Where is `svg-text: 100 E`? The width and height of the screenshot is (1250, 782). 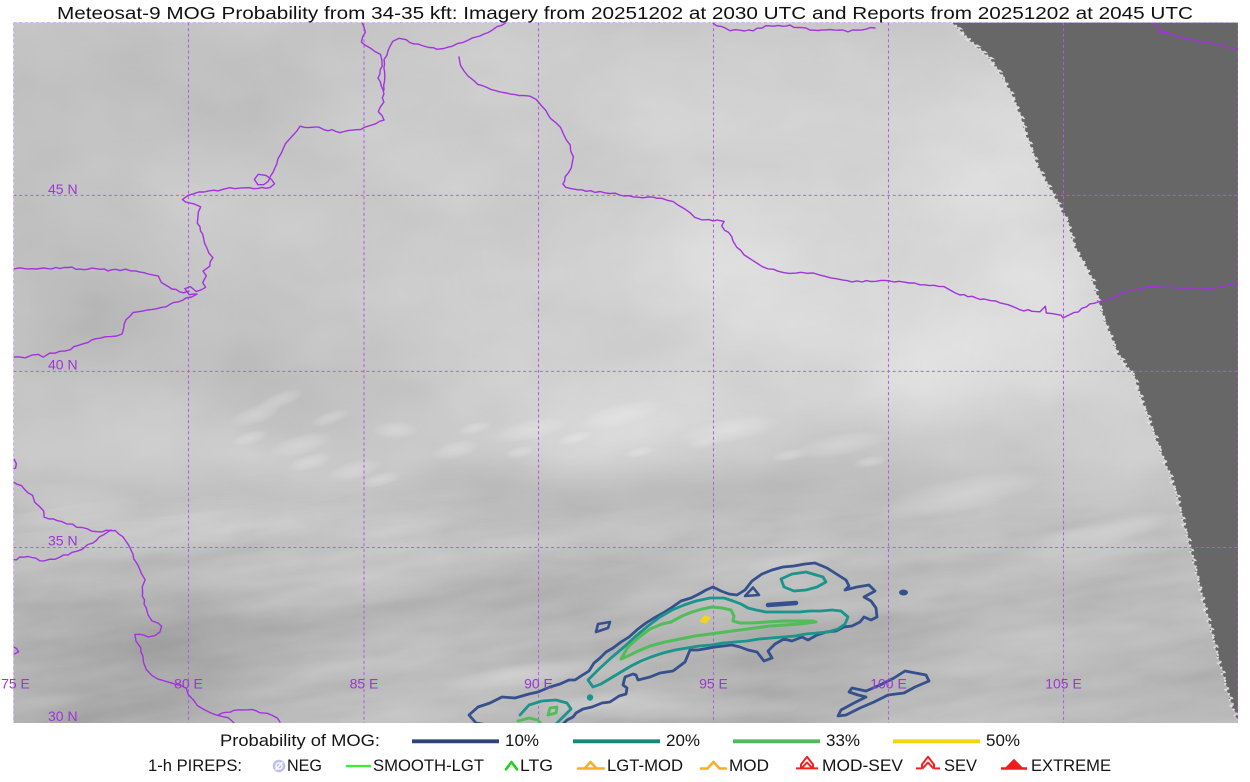
svg-text: 100 E is located at coordinates (888, 683).